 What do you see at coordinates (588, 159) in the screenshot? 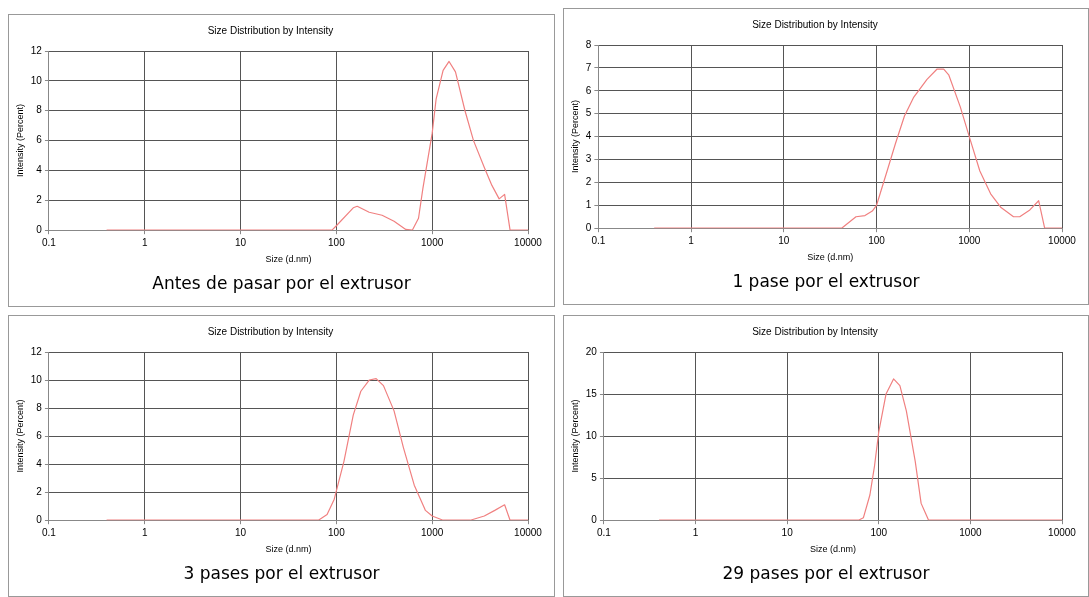
I see `y-tick-label: 3` at bounding box center [588, 159].